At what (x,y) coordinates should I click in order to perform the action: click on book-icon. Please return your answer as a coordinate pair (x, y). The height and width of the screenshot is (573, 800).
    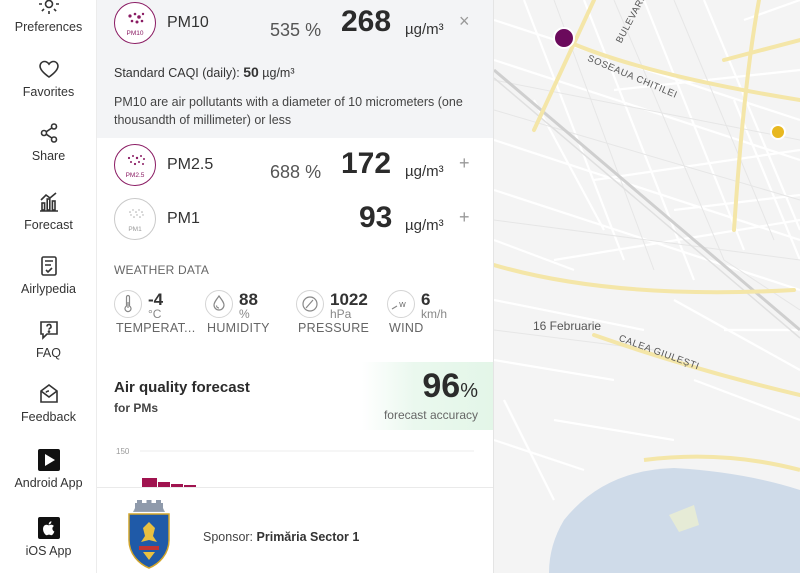
    Looking at the image, I should click on (49, 266).